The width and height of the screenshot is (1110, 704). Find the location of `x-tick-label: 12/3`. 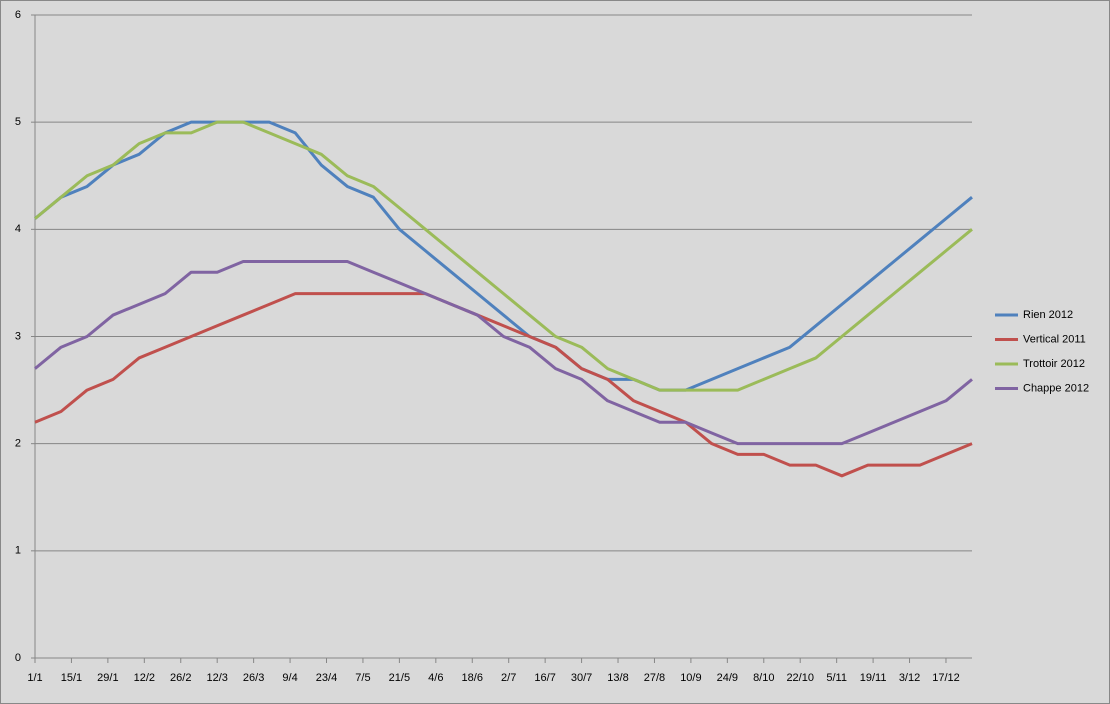

x-tick-label: 12/3 is located at coordinates (216, 678).